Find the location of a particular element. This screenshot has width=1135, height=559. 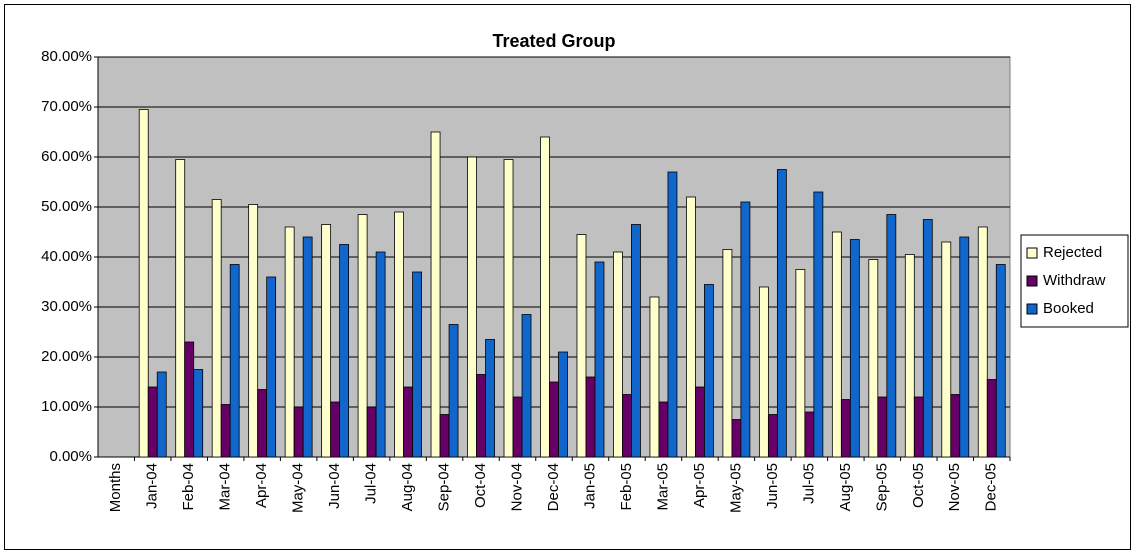

x-tick-label: Jun-05 is located at coordinates (772, 486).